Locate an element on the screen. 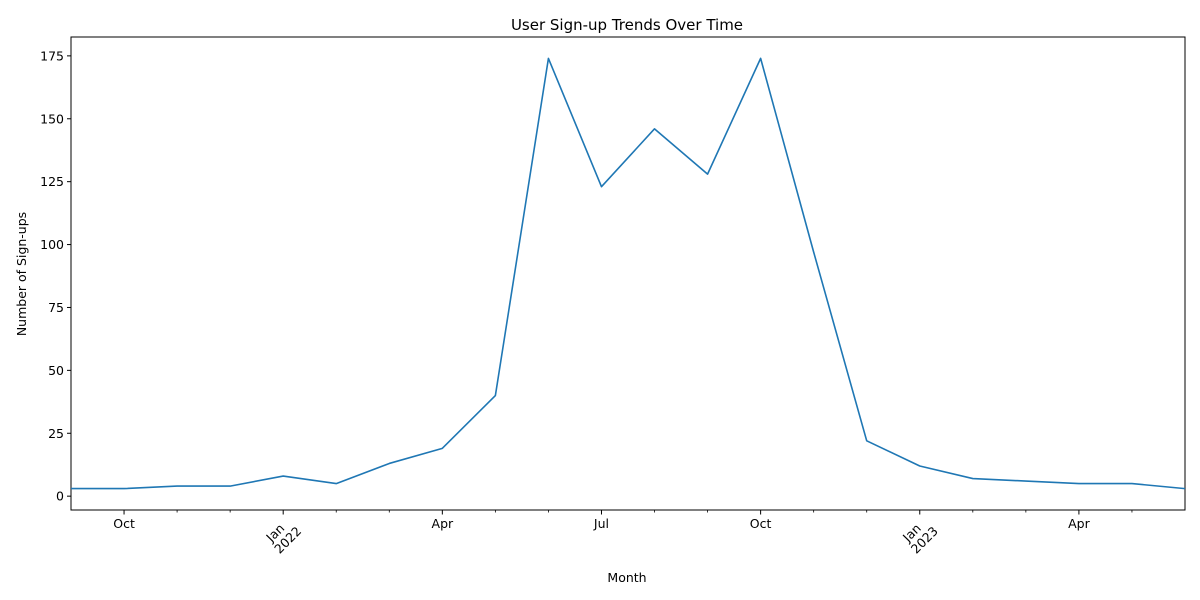 The height and width of the screenshot is (600, 1200). x-tick-label: Jan2022 is located at coordinates (282, 534).